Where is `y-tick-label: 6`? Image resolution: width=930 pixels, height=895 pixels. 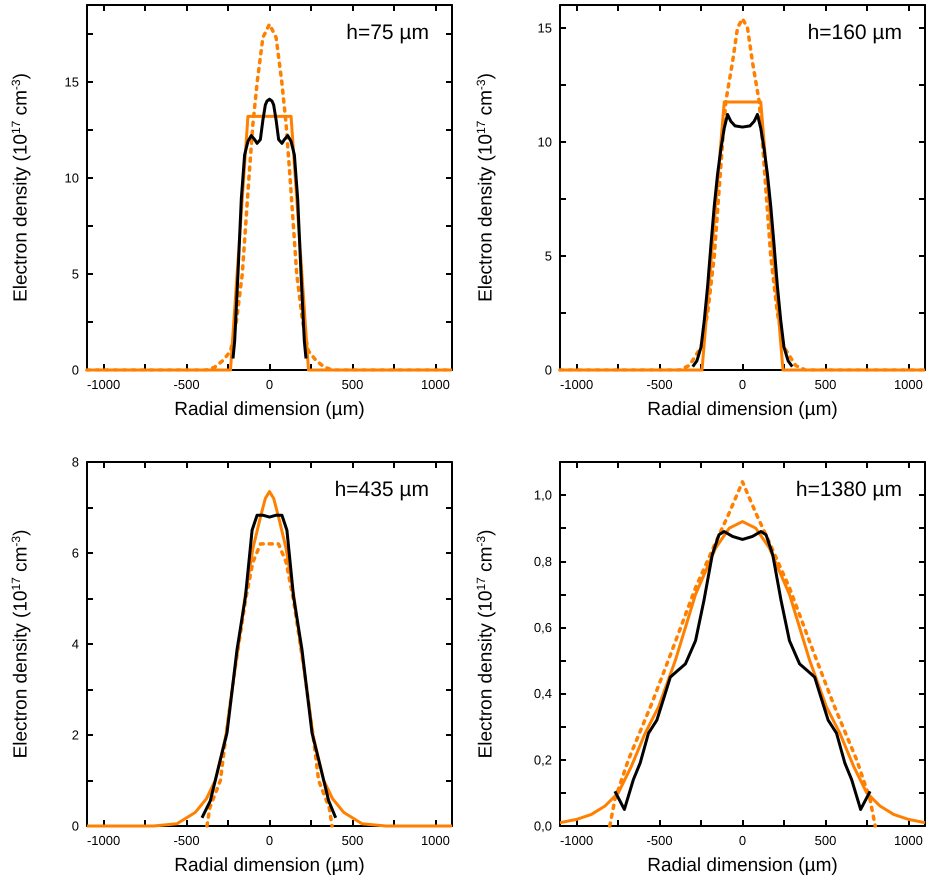 y-tick-label: 6 is located at coordinates (75, 553).